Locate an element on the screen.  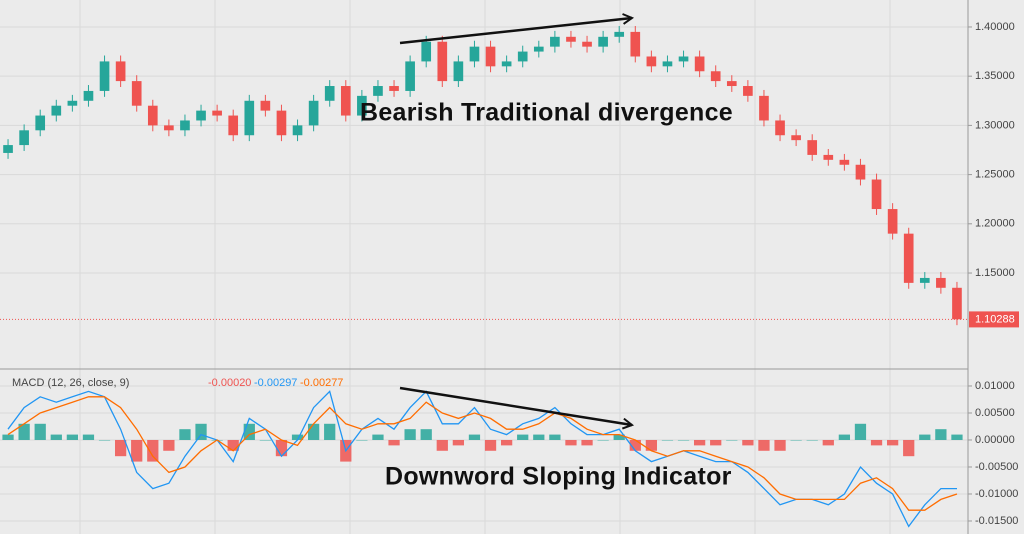
y-tick-label: 0.01000 is located at coordinates (995, 386).